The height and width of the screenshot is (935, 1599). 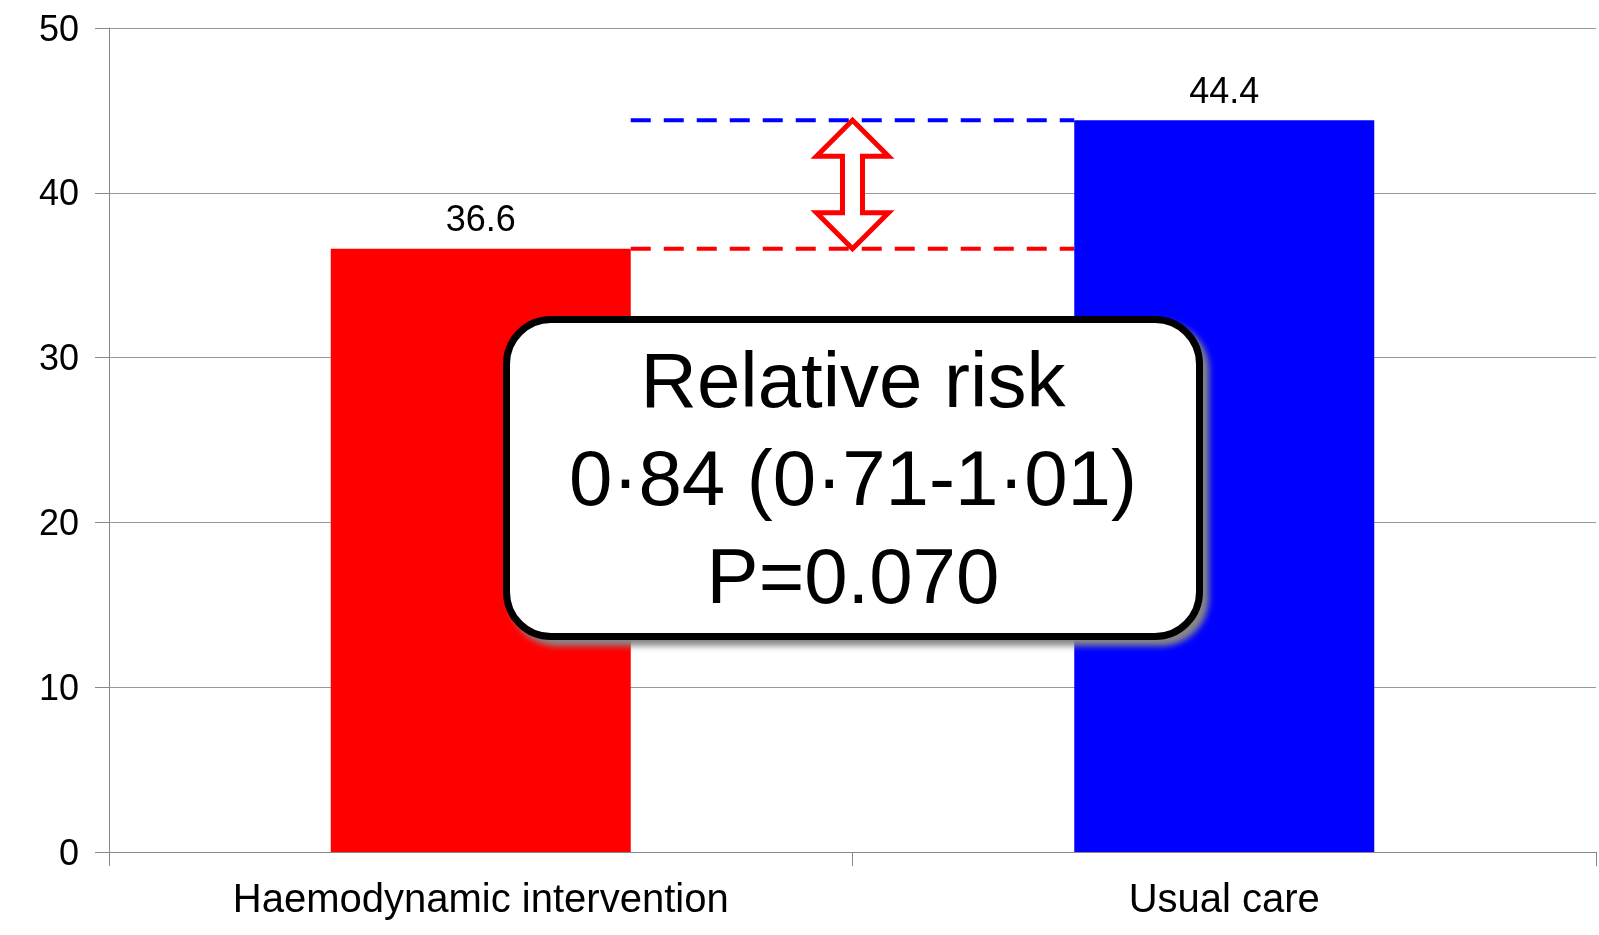 I want to click on x-tick-label: Usual care, so click(x=1224, y=898).